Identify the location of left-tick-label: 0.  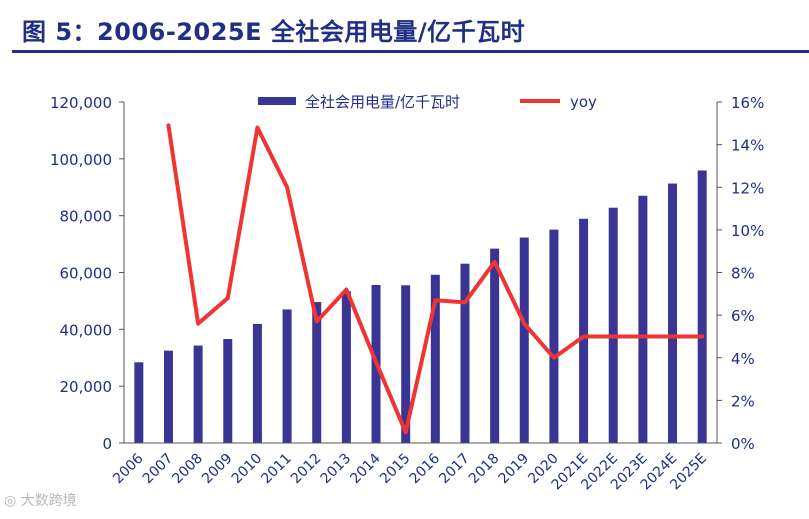
(107, 444).